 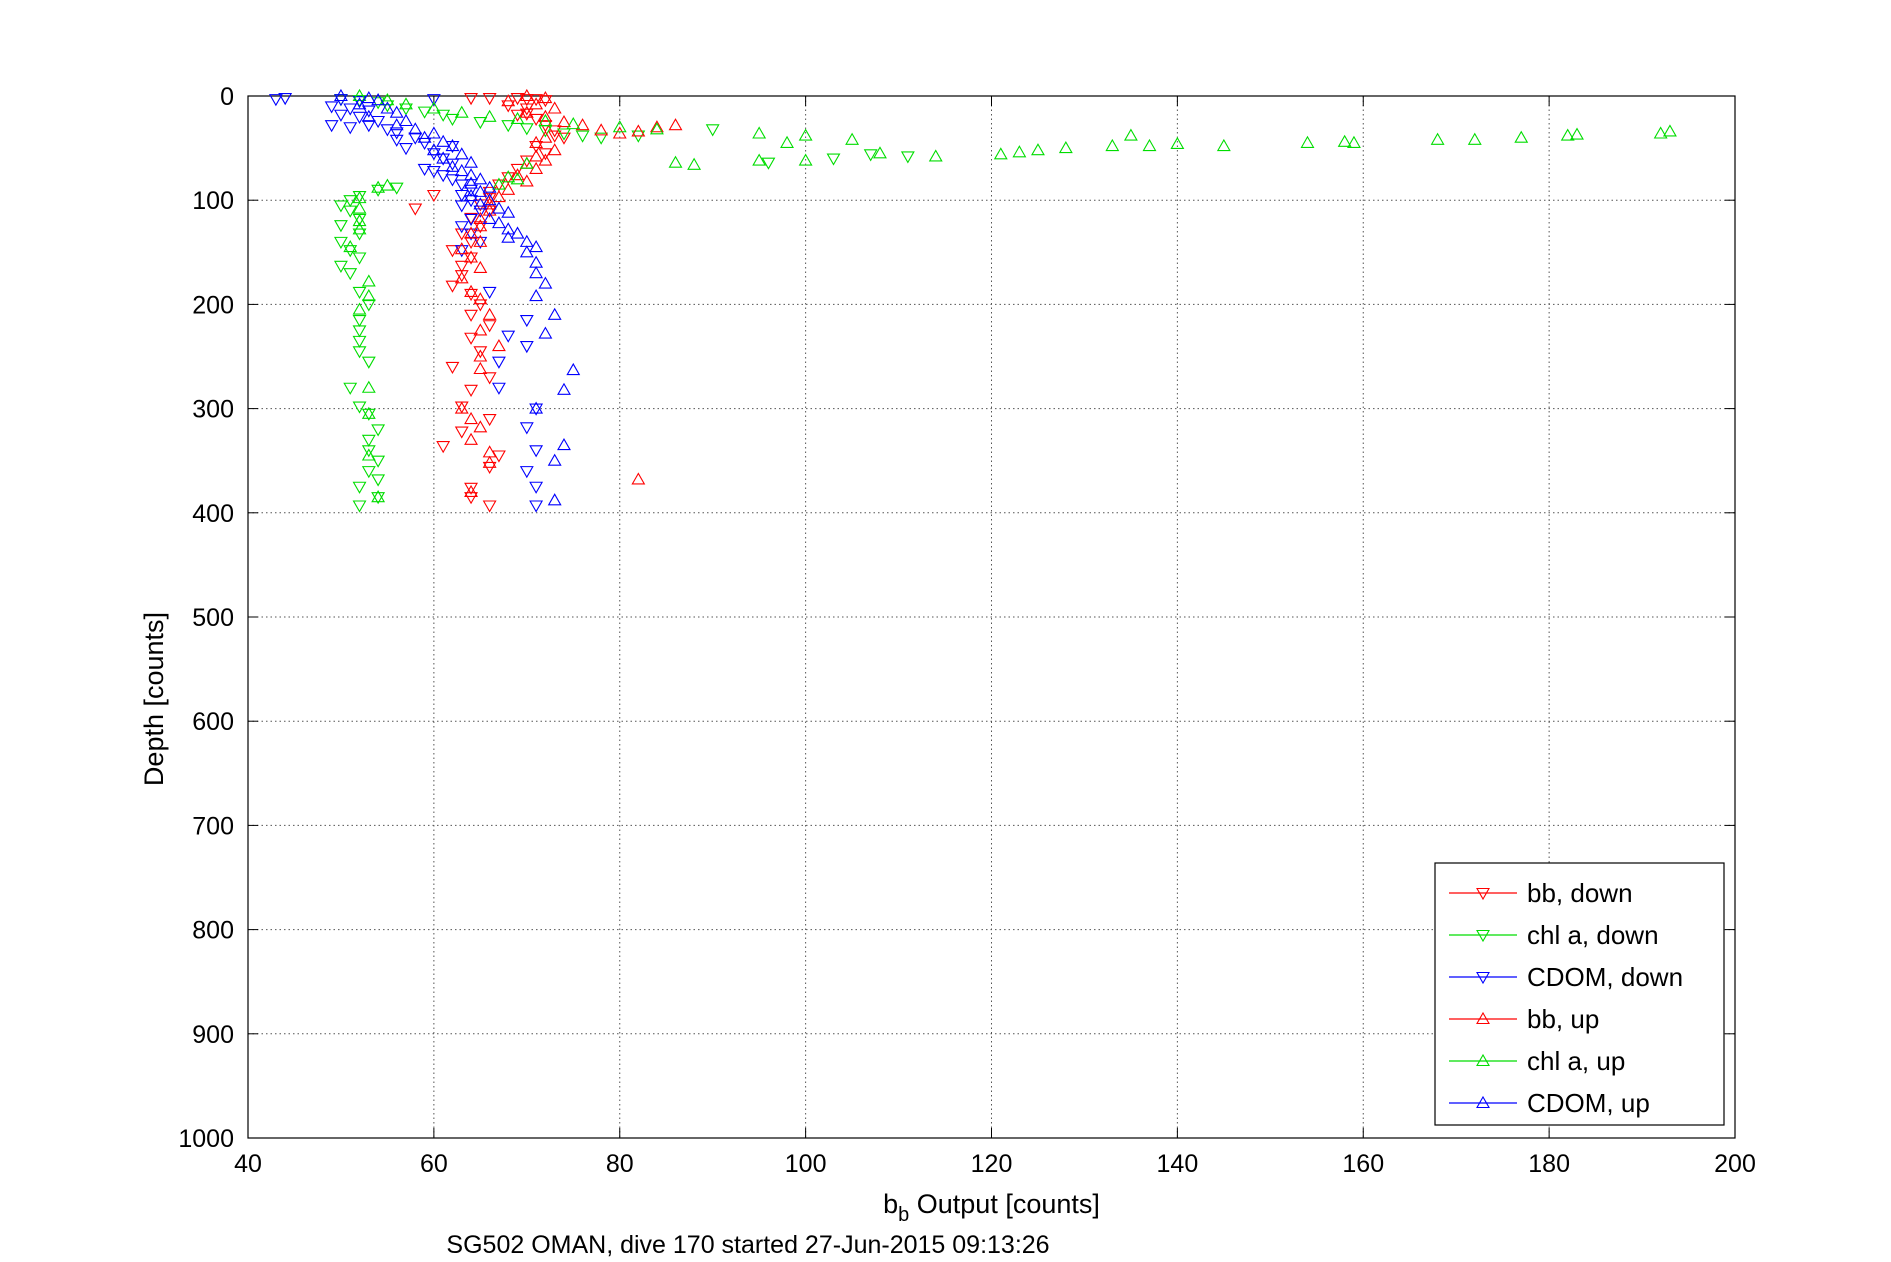 I want to click on x-tick-label: 60, so click(x=434, y=1164).